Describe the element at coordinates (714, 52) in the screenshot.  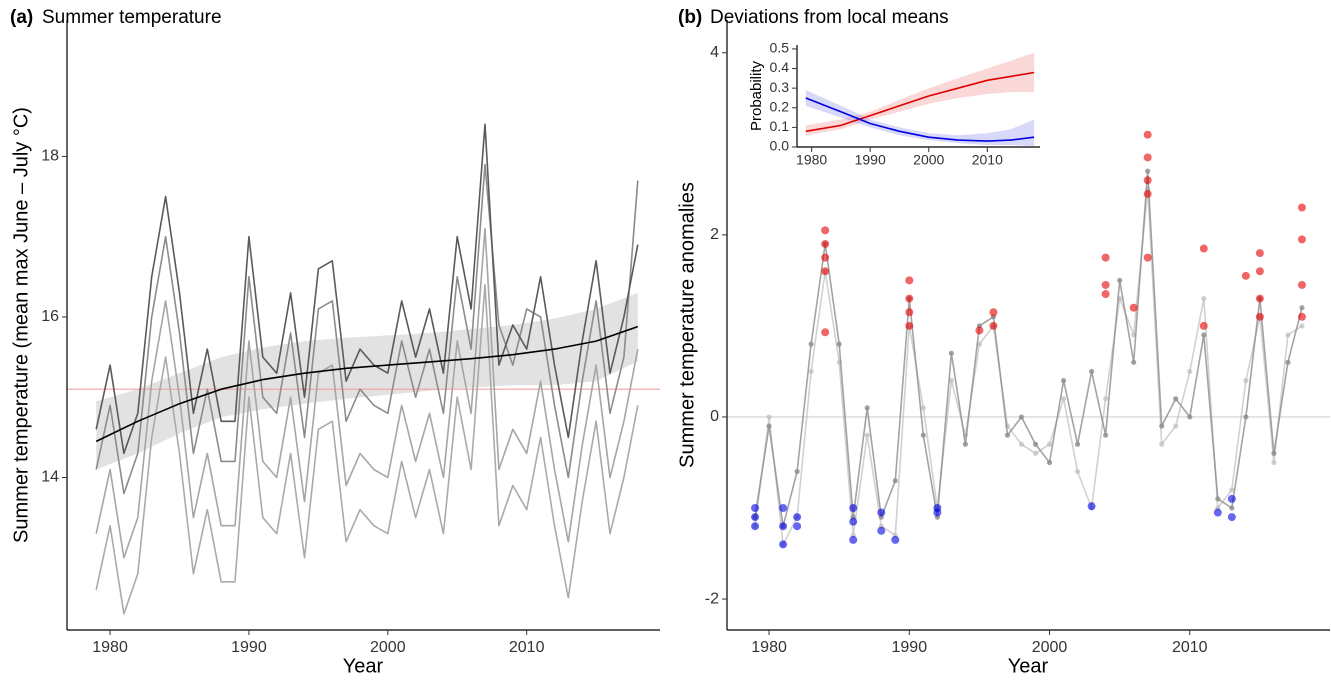
I see `y-tick-label: 4` at that location.